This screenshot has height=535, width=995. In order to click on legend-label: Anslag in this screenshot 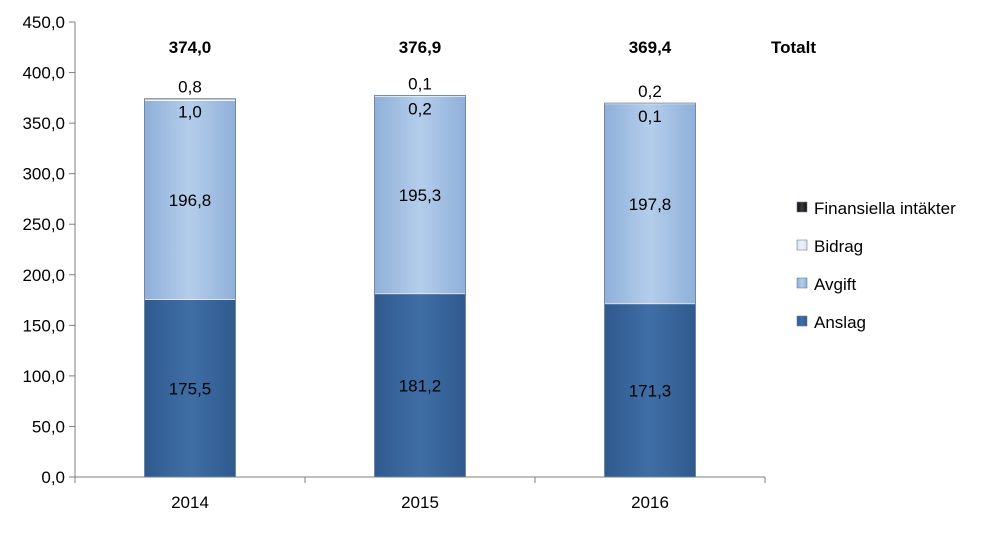, I will do `click(840, 322)`.